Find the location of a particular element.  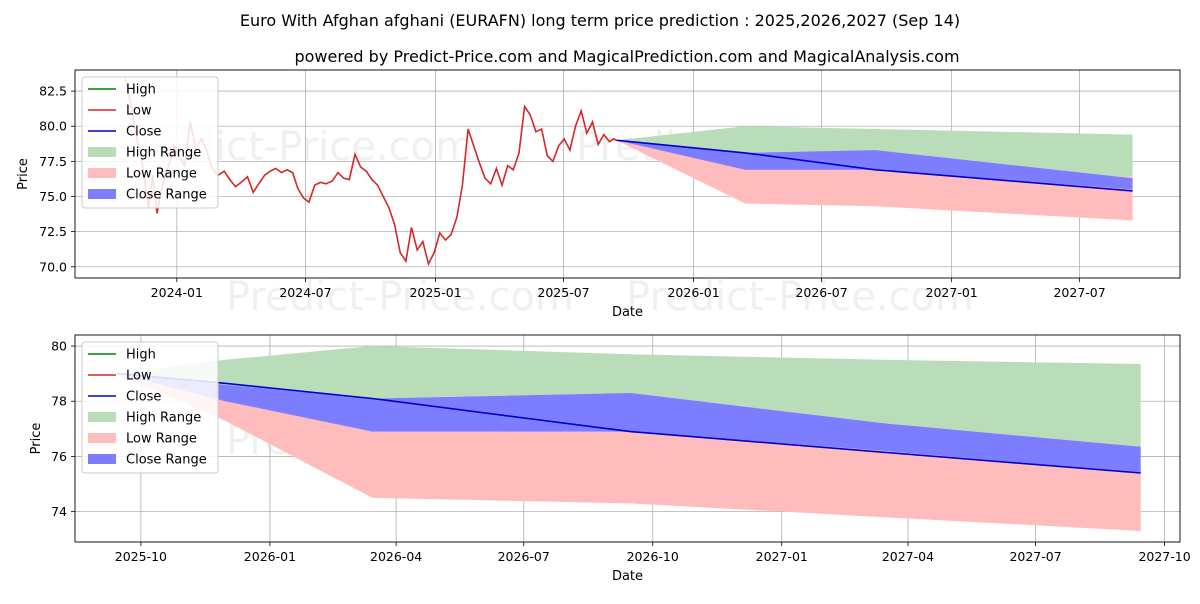

x-tick-label: 2024-01 is located at coordinates (177, 292).